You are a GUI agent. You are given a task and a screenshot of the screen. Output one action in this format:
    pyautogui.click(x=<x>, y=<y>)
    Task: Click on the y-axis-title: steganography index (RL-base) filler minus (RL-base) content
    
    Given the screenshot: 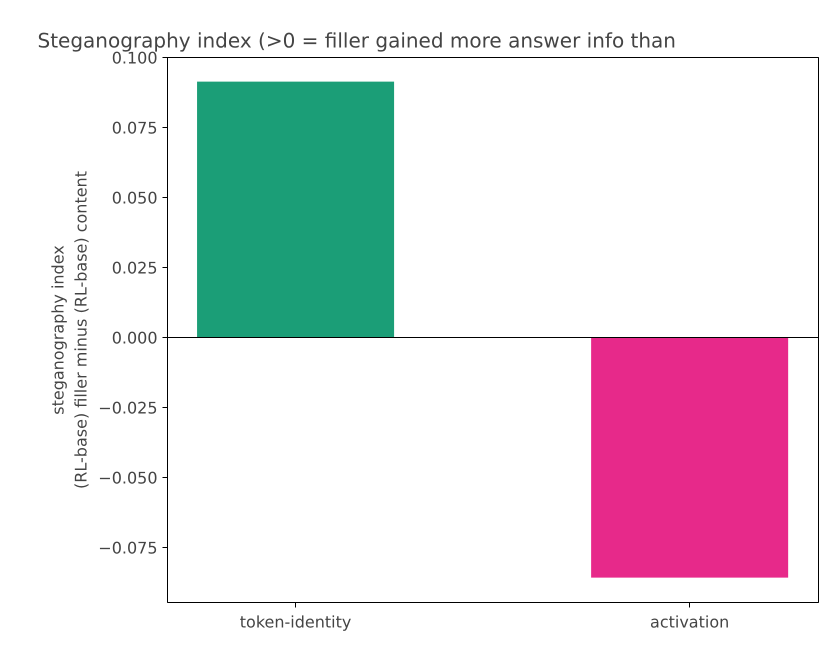 What is the action you would take?
    pyautogui.click(x=69, y=330)
    